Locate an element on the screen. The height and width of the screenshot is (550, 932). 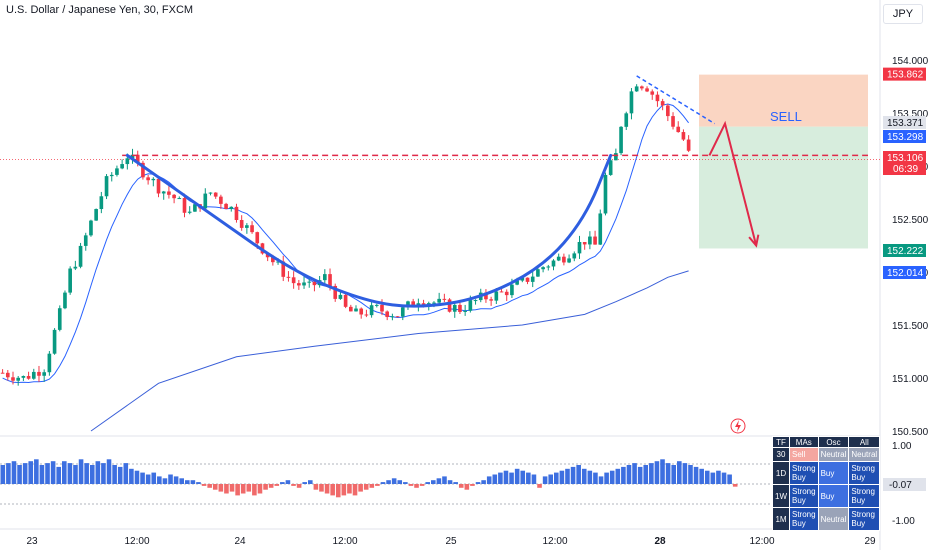
osc-value-bg is located at coordinates (904, 484).